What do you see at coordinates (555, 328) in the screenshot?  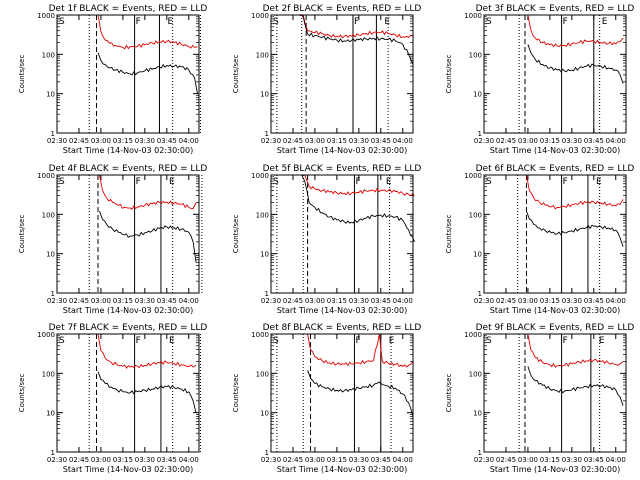 I see `chart-title: Det 9f BLACK = Events, RED = LLD` at bounding box center [555, 328].